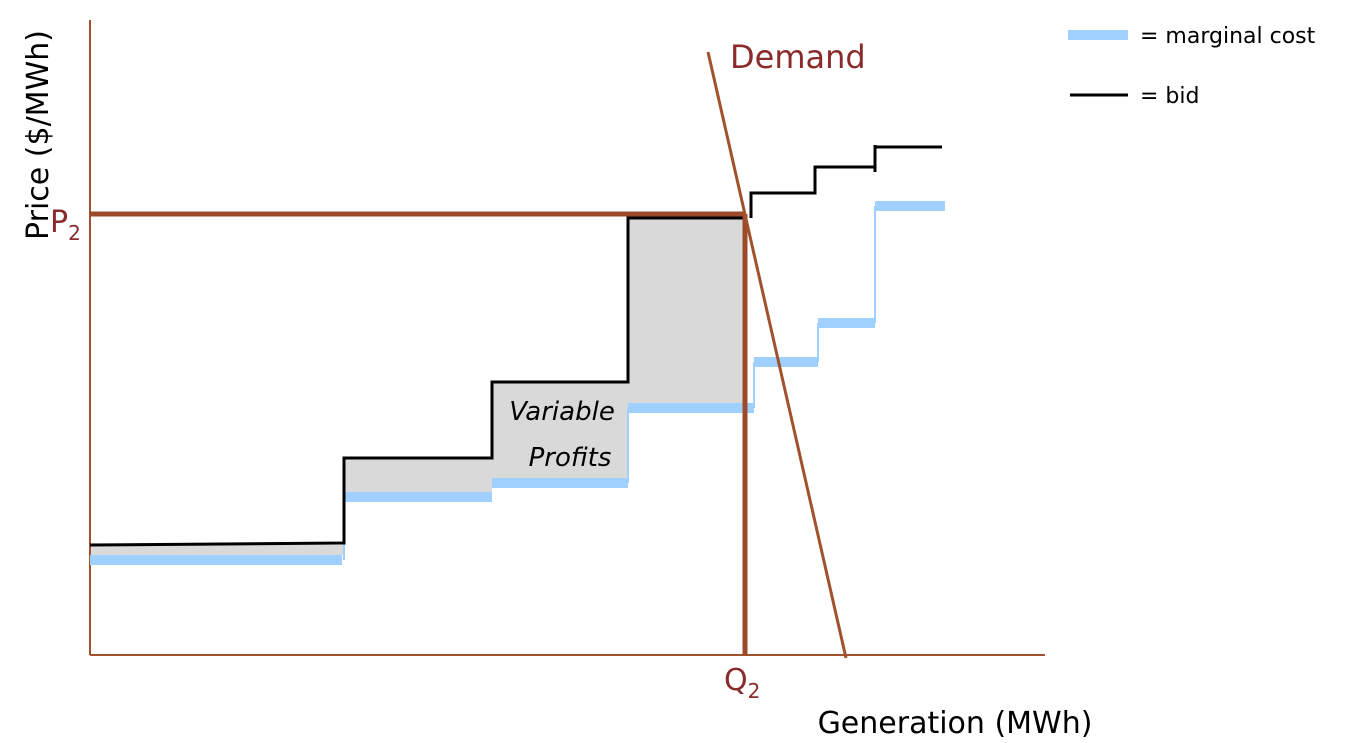 The width and height of the screenshot is (1368, 743). What do you see at coordinates (1098, 35) in the screenshot?
I see `legend-swatch` at bounding box center [1098, 35].